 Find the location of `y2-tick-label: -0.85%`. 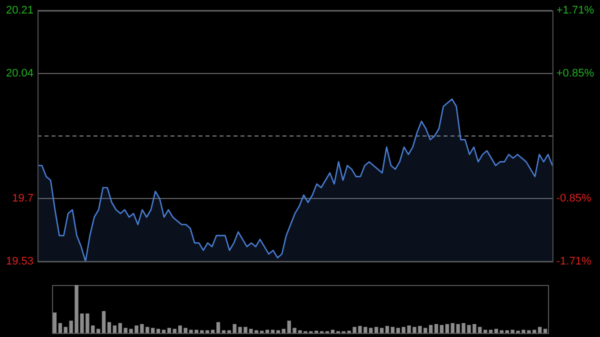

y2-tick-label: -0.85% is located at coordinates (574, 198).